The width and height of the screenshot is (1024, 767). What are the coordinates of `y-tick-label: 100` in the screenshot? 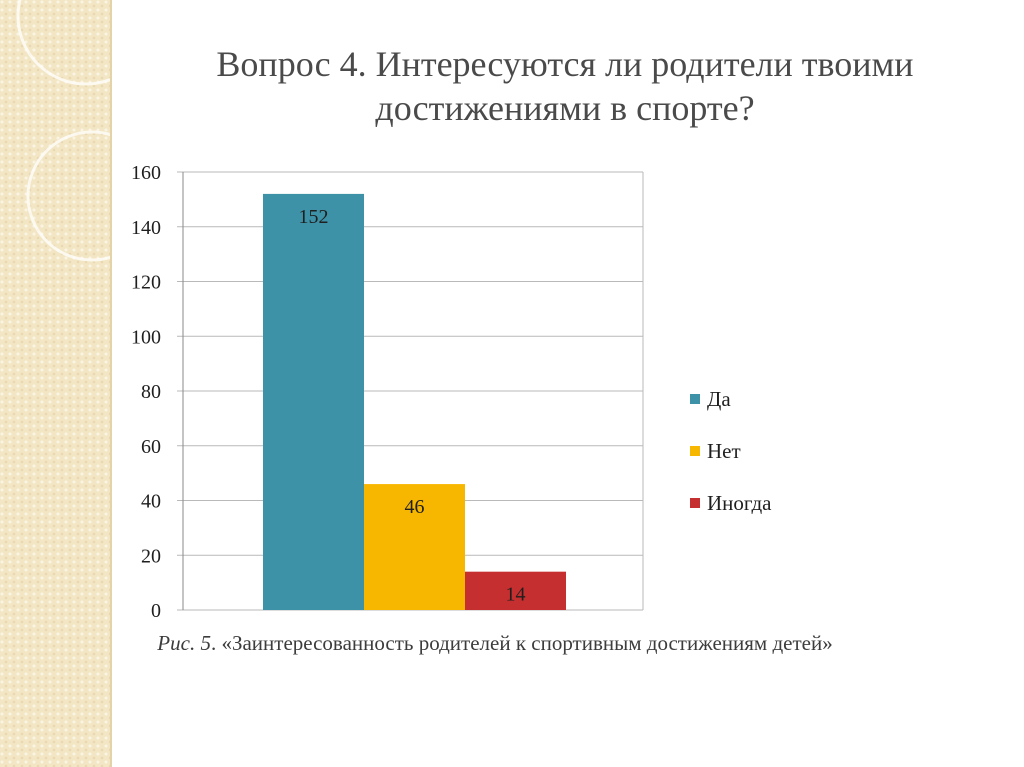 It's located at (146, 337).